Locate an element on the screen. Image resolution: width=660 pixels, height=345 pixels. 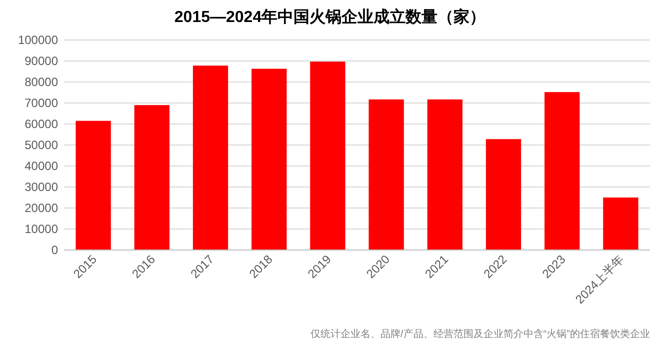
y-tick-label: 100000 is located at coordinates (38, 40).